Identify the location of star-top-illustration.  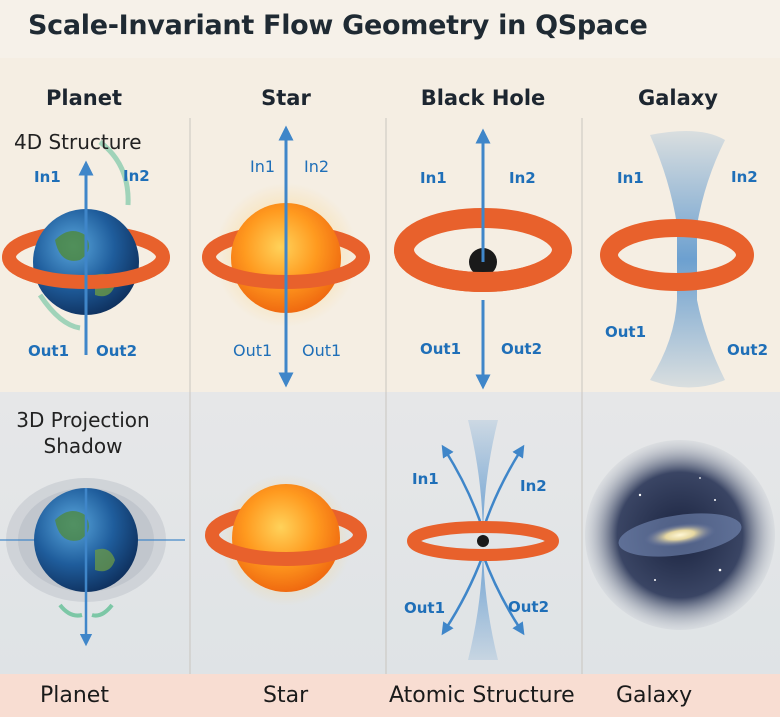
(286, 256).